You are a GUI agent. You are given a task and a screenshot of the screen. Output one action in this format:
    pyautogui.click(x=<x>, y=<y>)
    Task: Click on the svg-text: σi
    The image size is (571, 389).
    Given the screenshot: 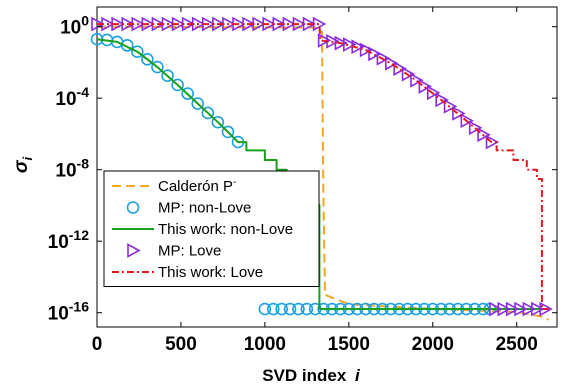 What is the action you would take?
    pyautogui.click(x=23, y=165)
    